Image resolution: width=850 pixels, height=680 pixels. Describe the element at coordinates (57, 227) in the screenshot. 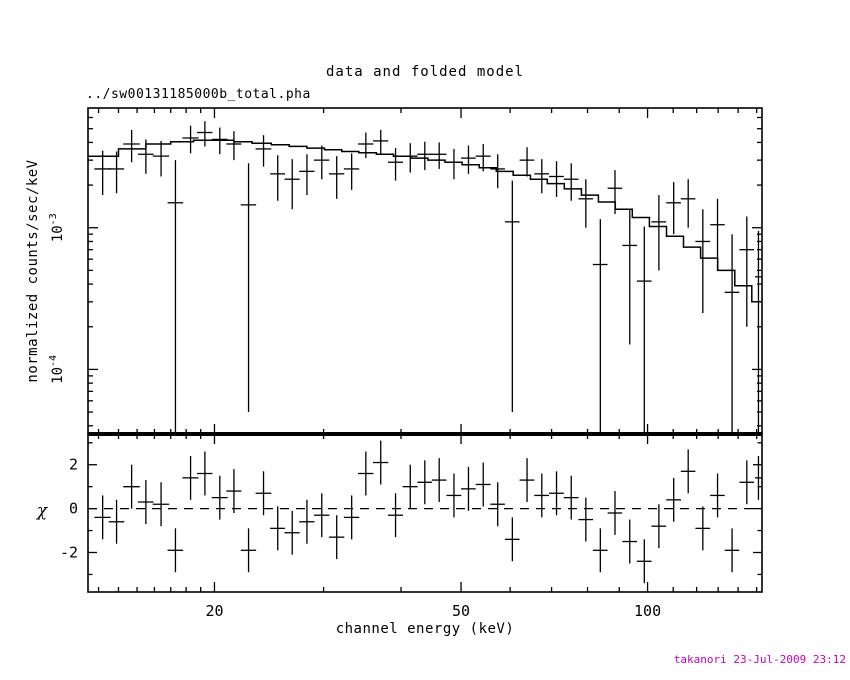

I see `y-tick-label: 10-3` at that location.